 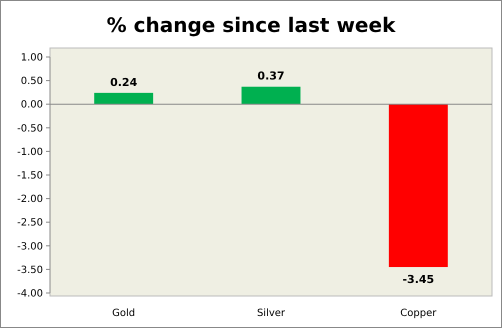 I want to click on x-tick-label: Silver, so click(x=271, y=313).